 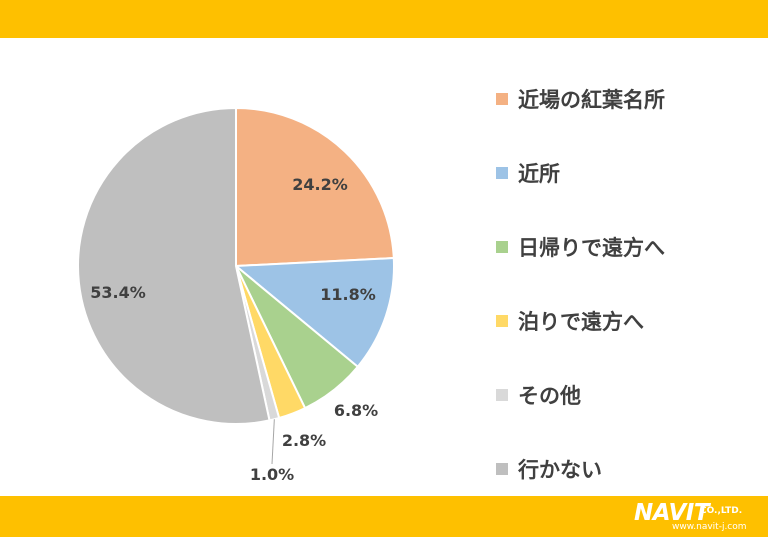 What do you see at coordinates (304, 440) in the screenshot?
I see `data-label: 2.8%` at bounding box center [304, 440].